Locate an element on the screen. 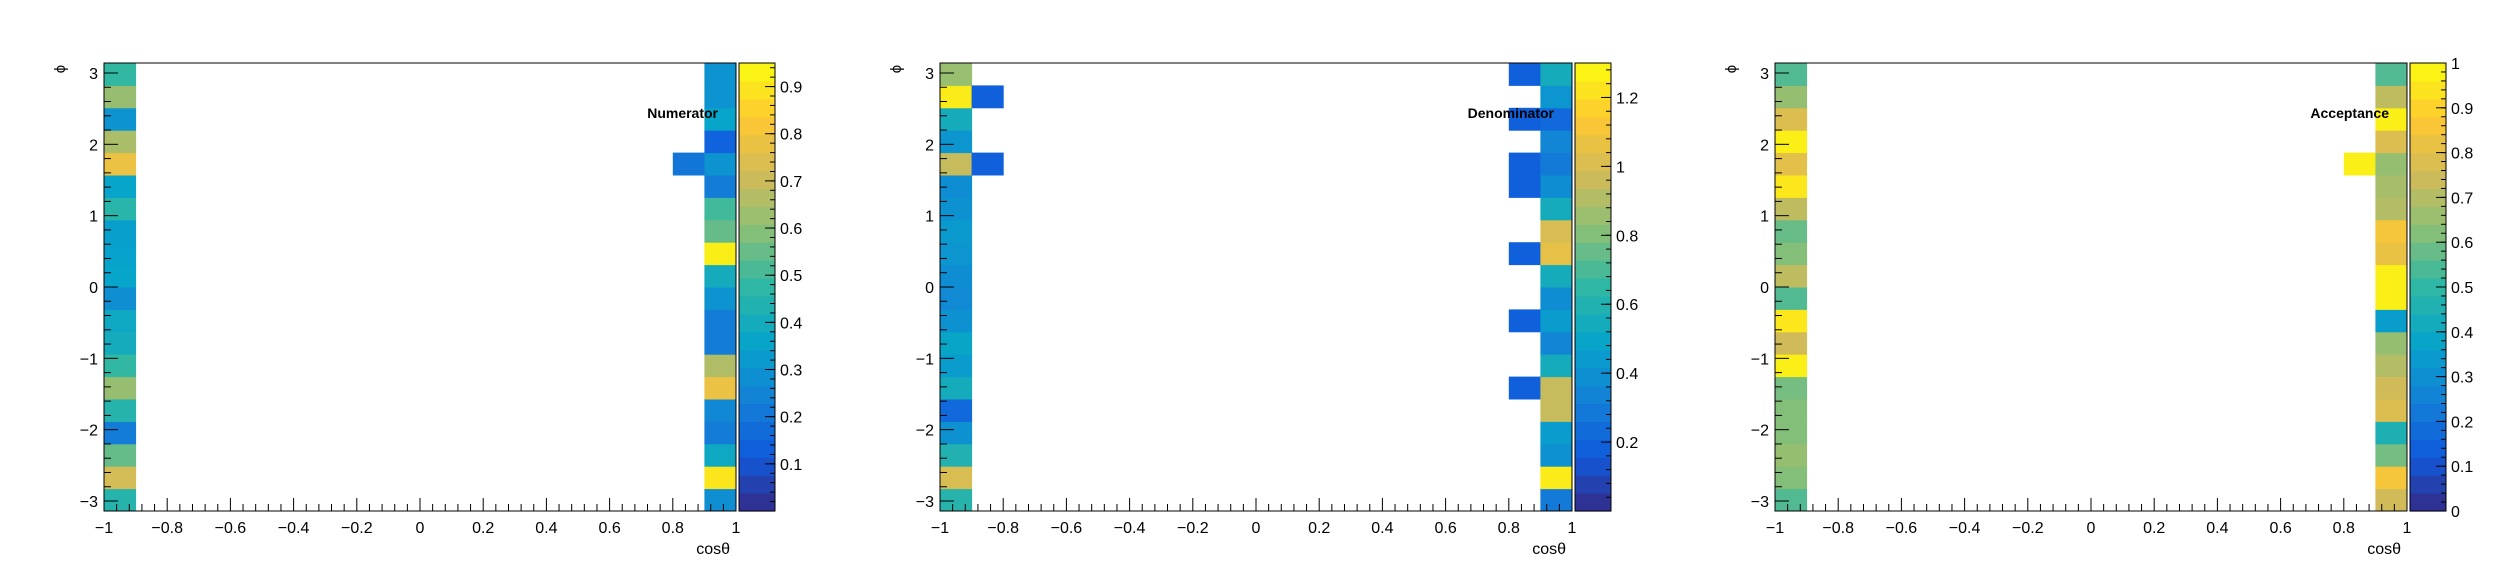 The width and height of the screenshot is (2496, 572). y-tick-label: 1 is located at coordinates (929, 217).